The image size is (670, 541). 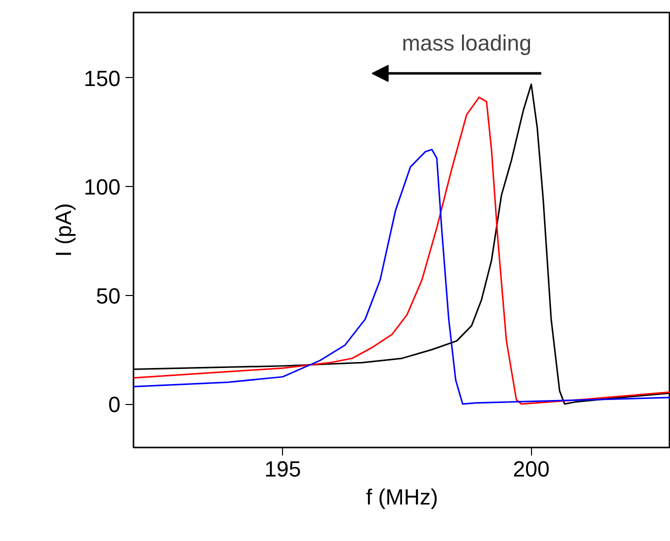 I want to click on x-axis-title: f (MHz), so click(x=402, y=497).